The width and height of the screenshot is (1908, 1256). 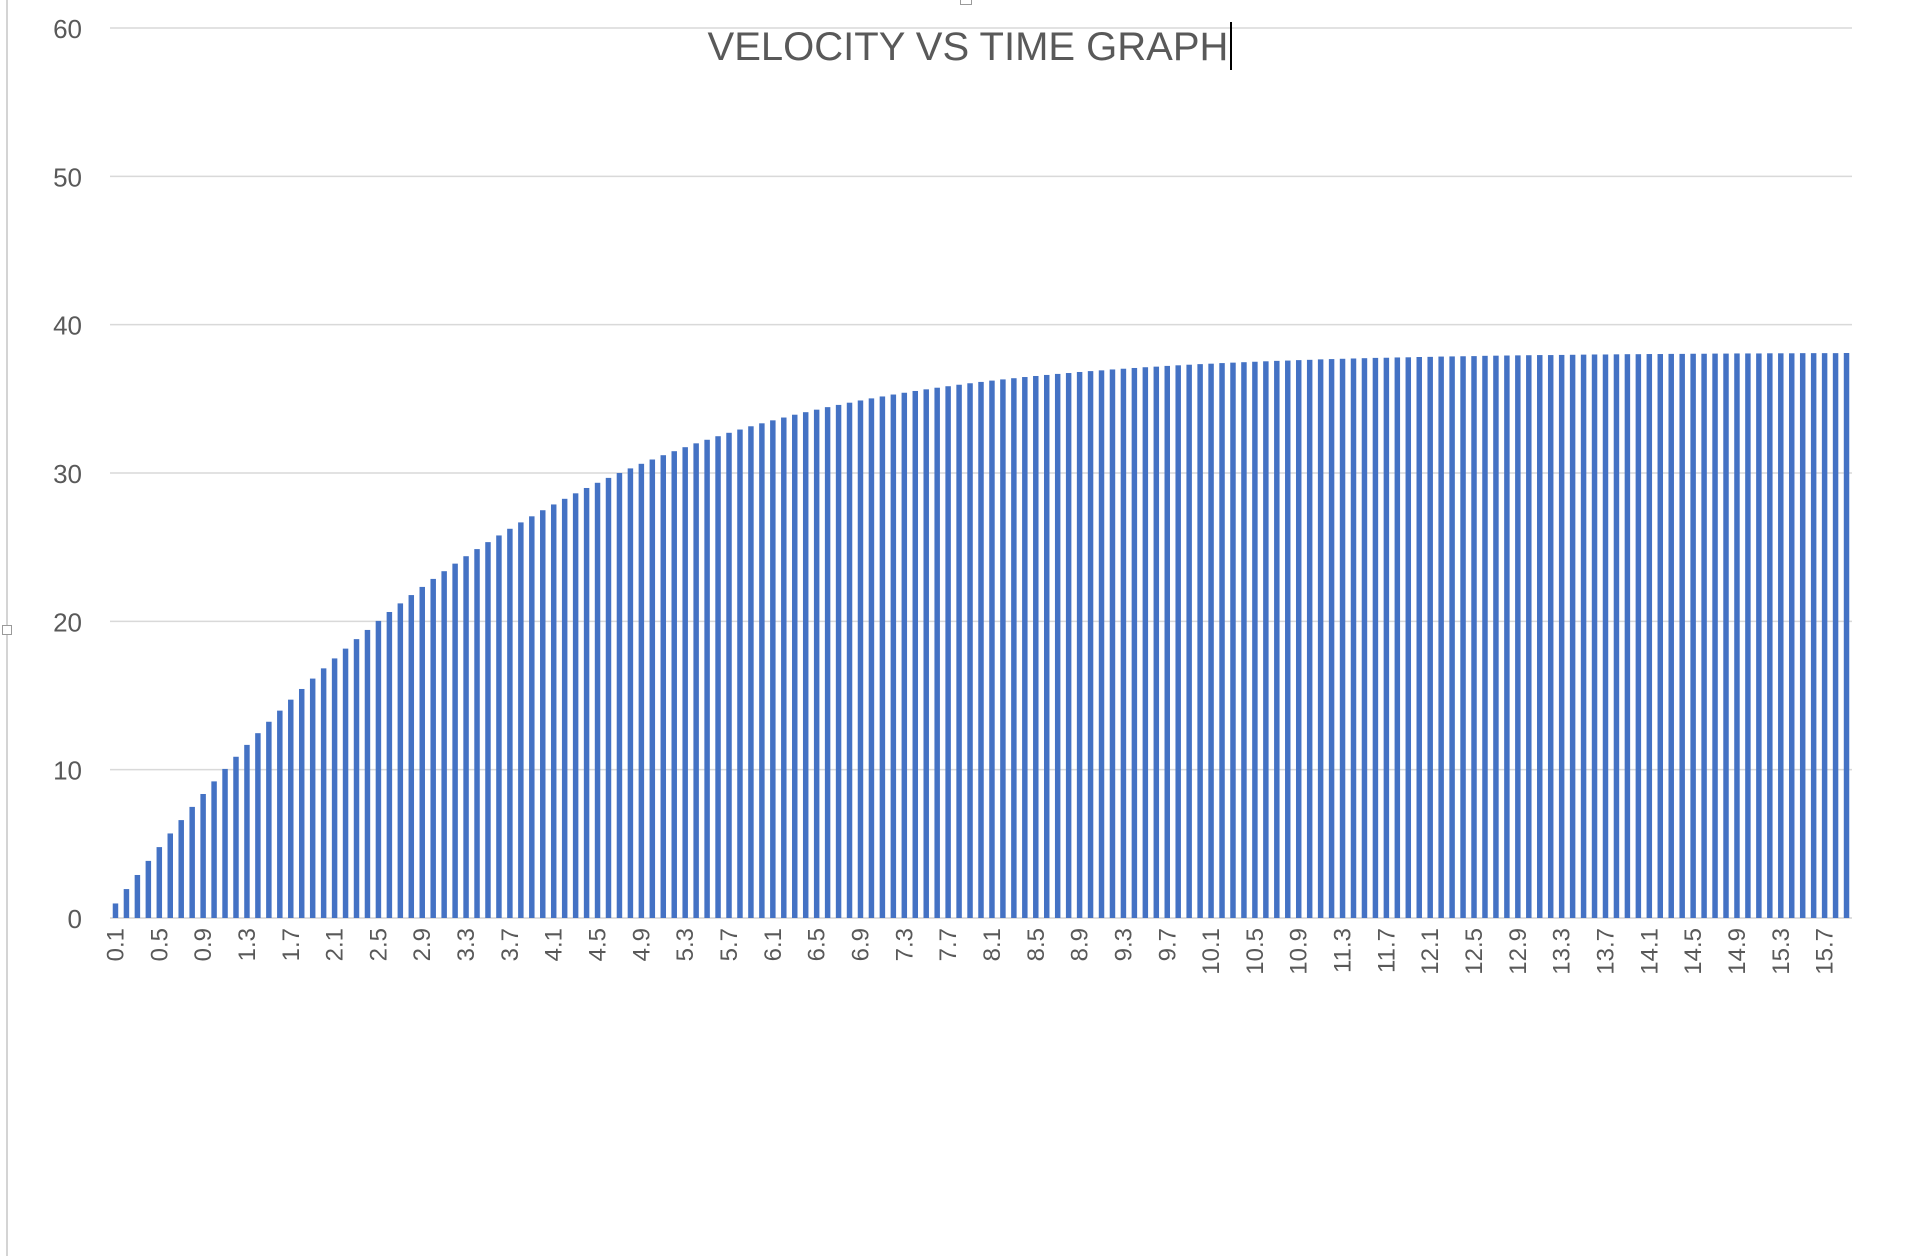 I want to click on chart-title: VELOCITY VS TIME GRAPH, so click(x=968, y=47).